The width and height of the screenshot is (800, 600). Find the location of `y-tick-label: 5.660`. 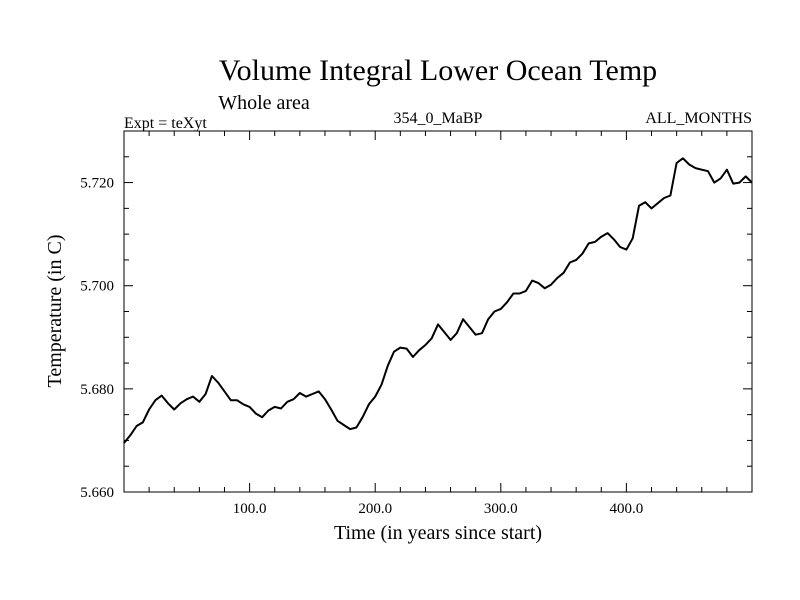

y-tick-label: 5.660 is located at coordinates (97, 493).